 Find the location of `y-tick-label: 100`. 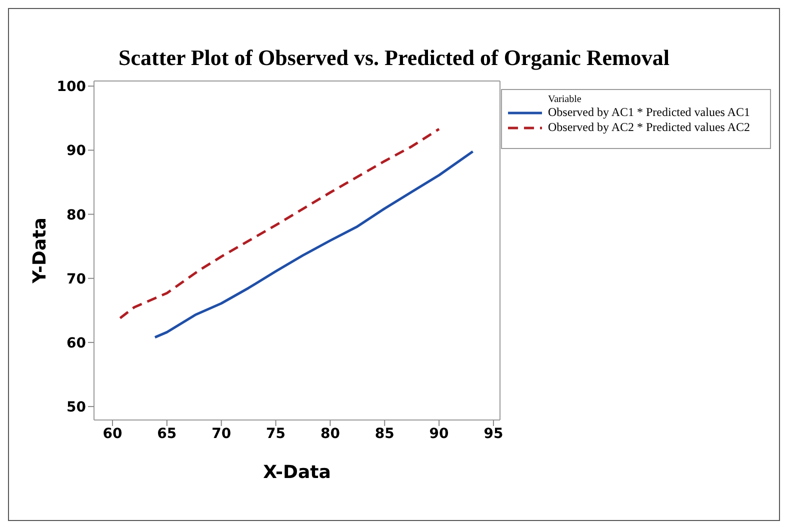

y-tick-label: 100 is located at coordinates (71, 87).